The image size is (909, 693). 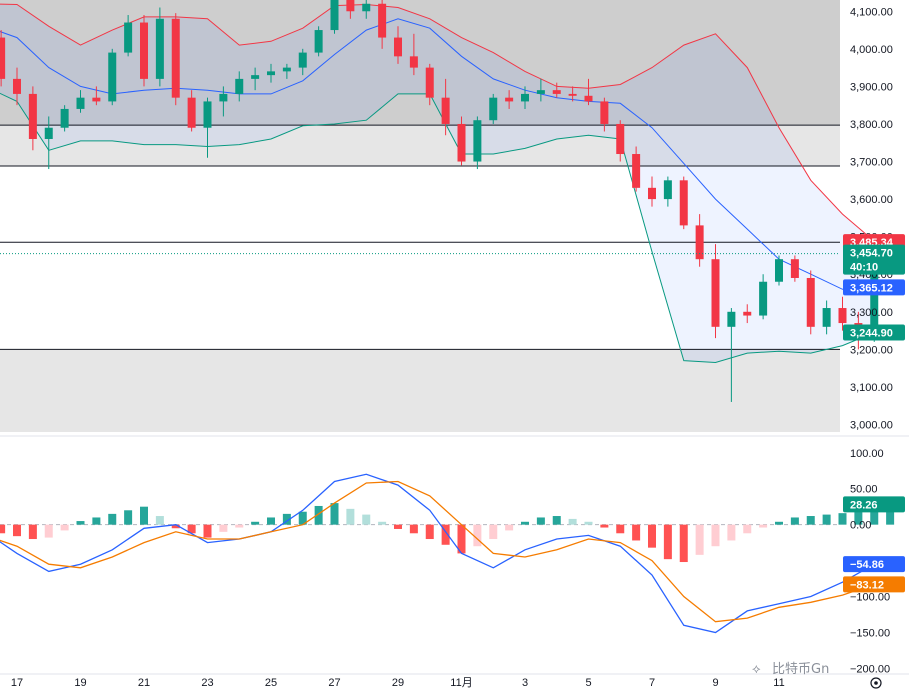 What do you see at coordinates (871, 200) in the screenshot?
I see `price-tick-label: 3,600.00` at bounding box center [871, 200].